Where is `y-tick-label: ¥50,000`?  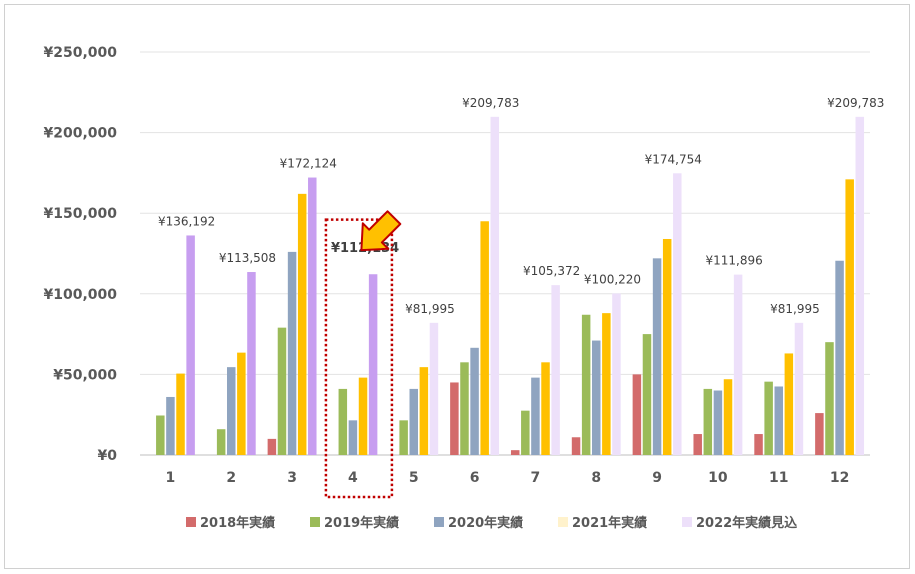
y-tick-label: ¥50,000 is located at coordinates (85, 375).